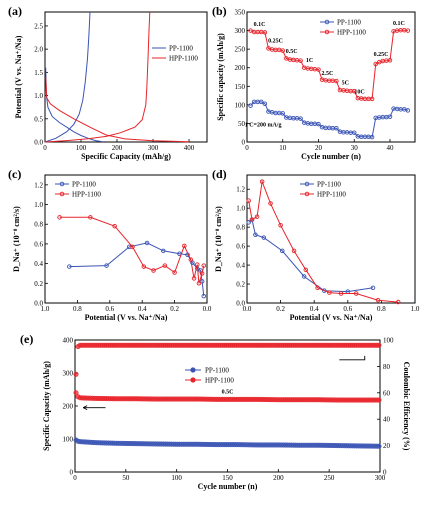 The width and height of the screenshot is (428, 508). What do you see at coordinates (387, 367) in the screenshot?
I see `y-right-tick-label: 80` at bounding box center [387, 367].